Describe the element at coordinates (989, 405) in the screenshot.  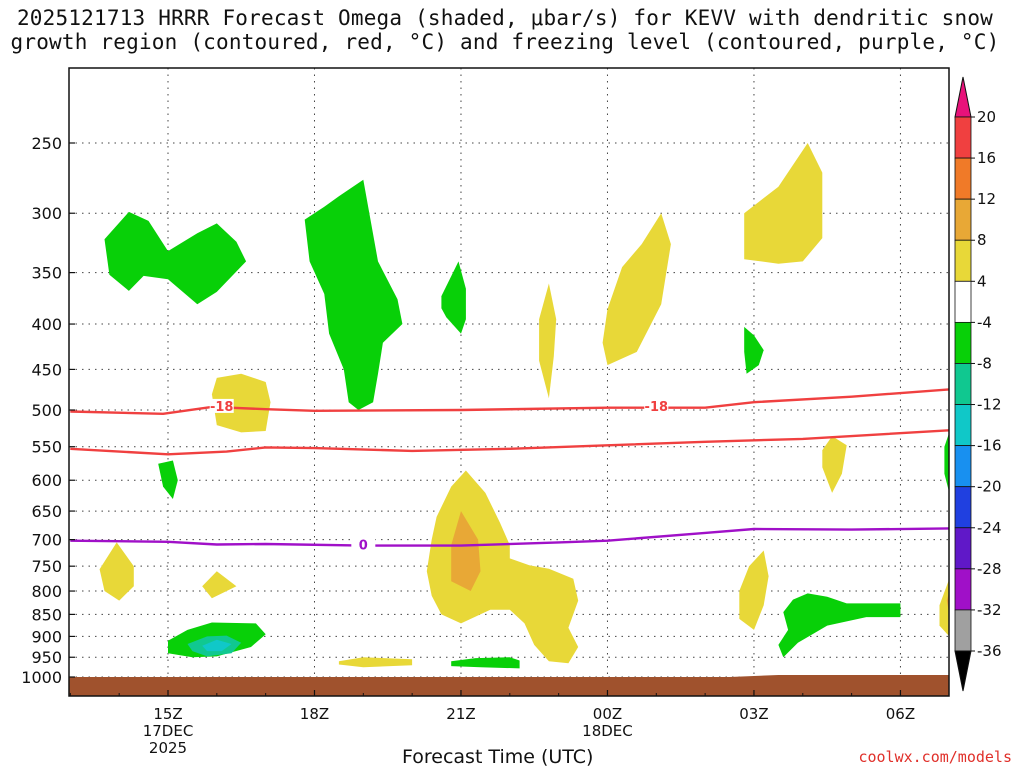
I see `colorbar-label: -12` at that location.